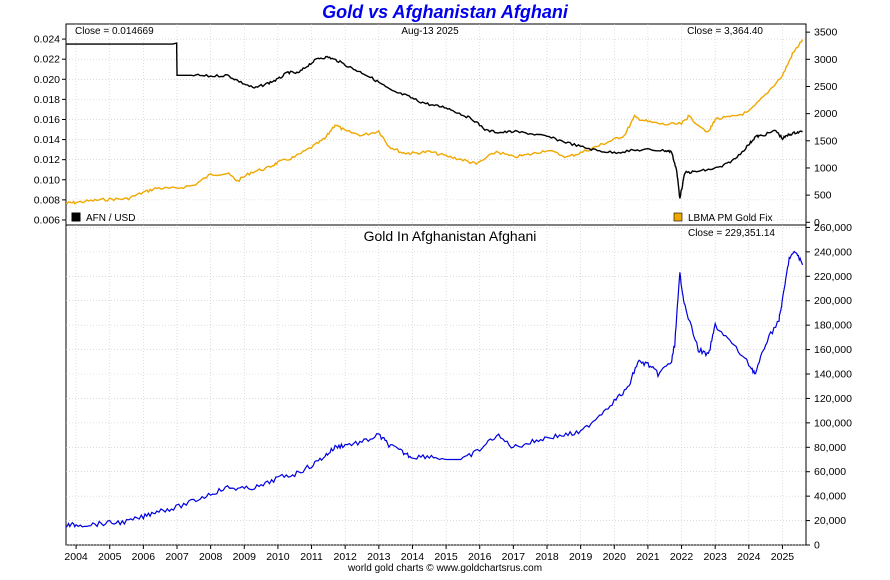  What do you see at coordinates (211, 557) in the screenshot?
I see `x-tick-label: 2008` at bounding box center [211, 557].